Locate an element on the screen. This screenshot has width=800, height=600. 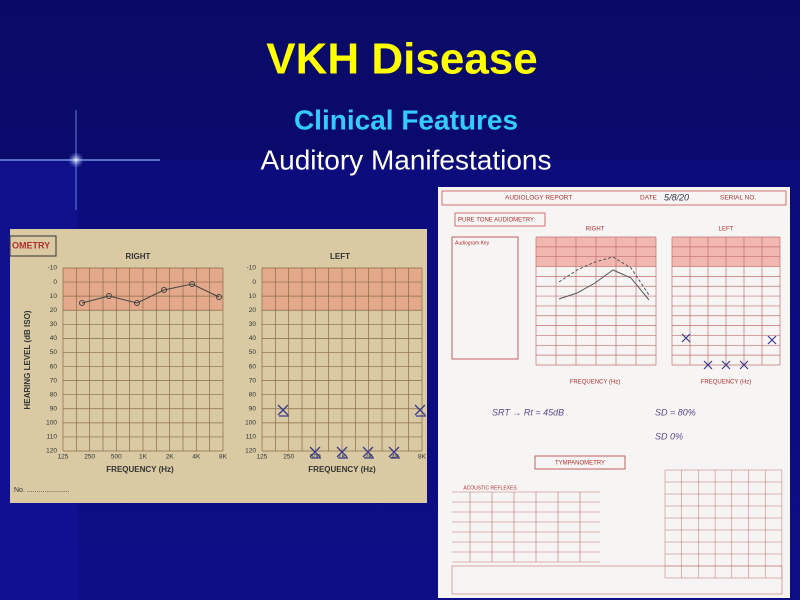
slide-subtitle: Clinical Features is located at coordinates (406, 119).